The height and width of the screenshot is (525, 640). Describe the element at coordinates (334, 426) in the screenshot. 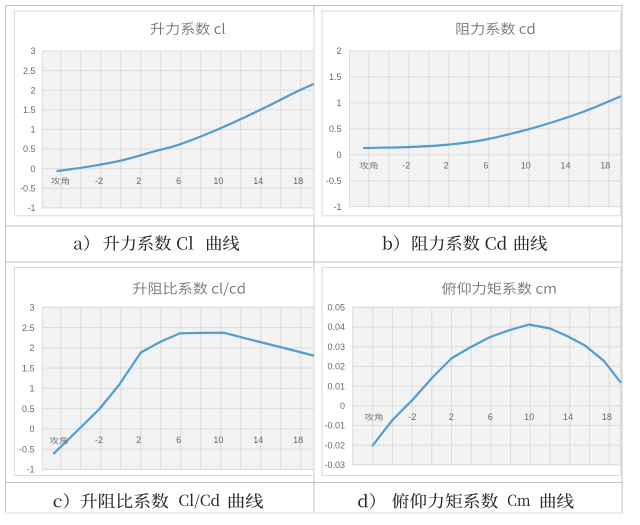

I see `svg-text: -0.01` at that location.